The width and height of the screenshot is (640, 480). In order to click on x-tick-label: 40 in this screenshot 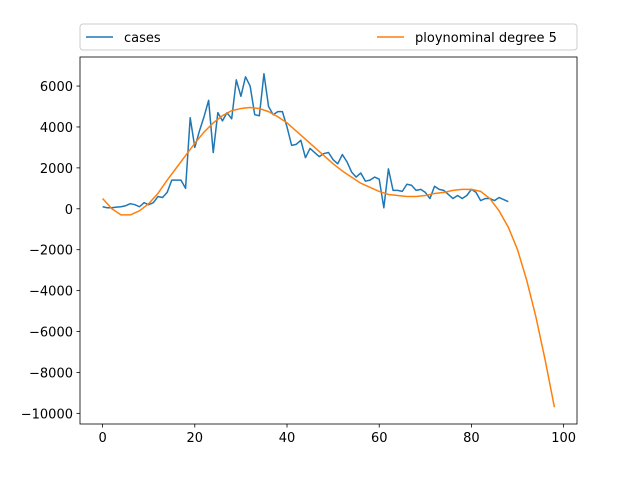, I will do `click(287, 438)`.